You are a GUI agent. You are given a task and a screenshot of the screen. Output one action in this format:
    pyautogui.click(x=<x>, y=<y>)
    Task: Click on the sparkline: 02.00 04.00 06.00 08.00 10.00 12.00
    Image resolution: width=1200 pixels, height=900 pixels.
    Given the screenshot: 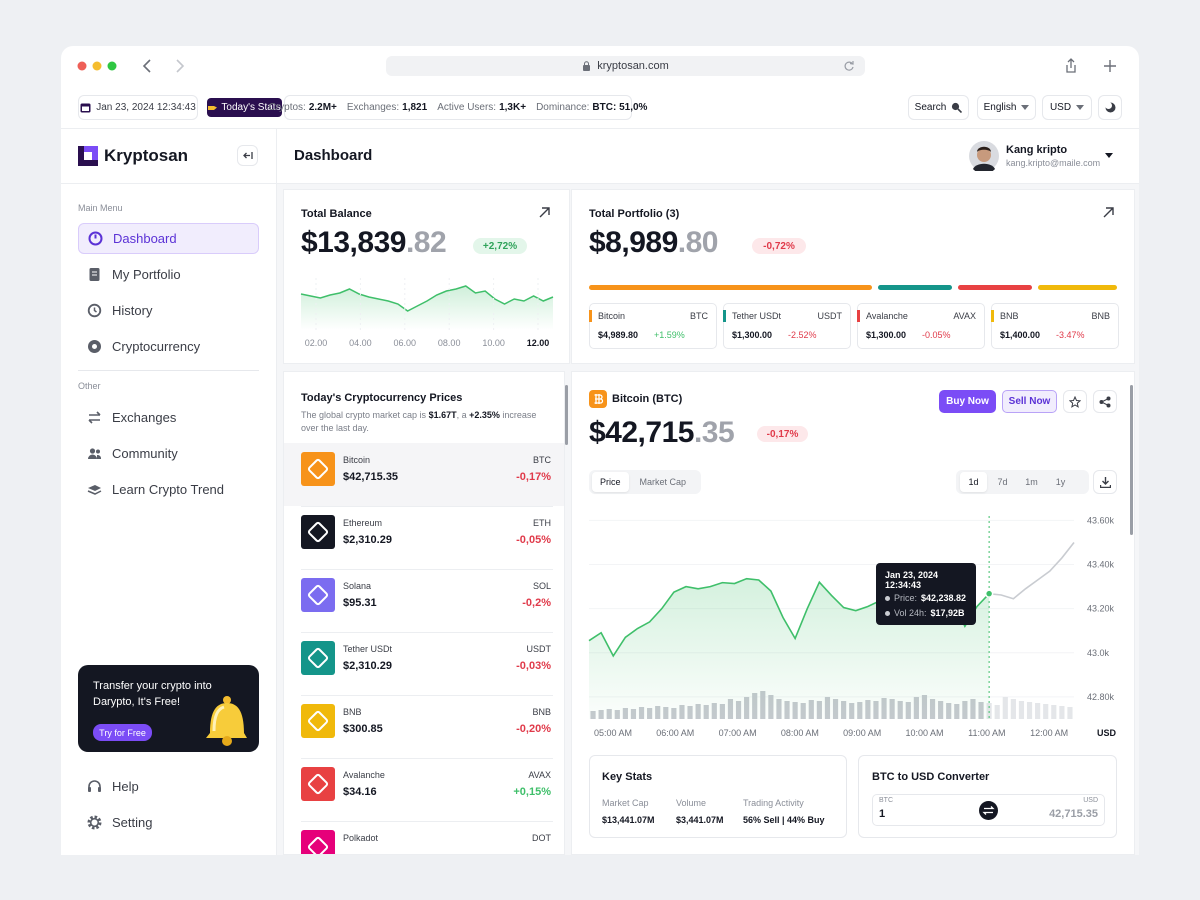 What is the action you would take?
    pyautogui.click(x=427, y=313)
    